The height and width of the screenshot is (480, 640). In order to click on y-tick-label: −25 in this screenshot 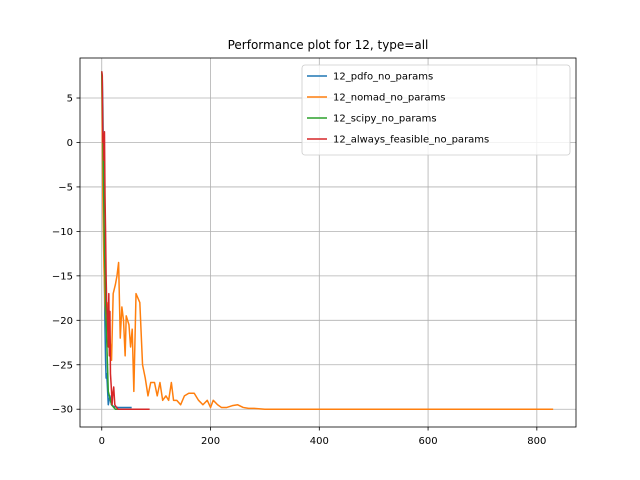, I will do `click(62, 365)`.